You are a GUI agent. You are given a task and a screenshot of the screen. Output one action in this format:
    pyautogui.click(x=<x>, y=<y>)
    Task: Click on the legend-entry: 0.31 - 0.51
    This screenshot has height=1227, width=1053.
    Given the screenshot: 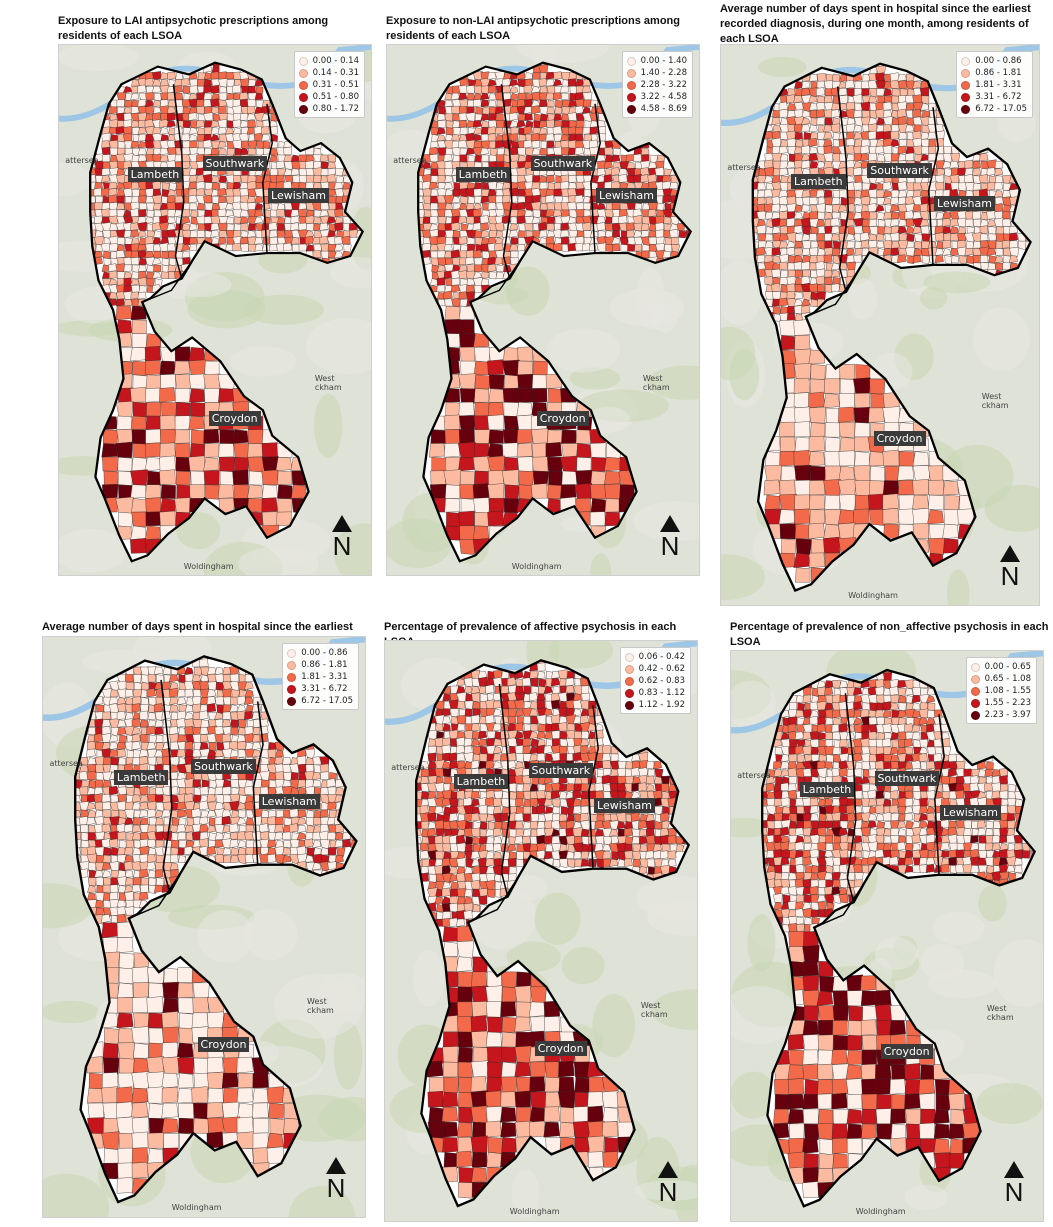 What is the action you would take?
    pyautogui.click(x=328, y=85)
    